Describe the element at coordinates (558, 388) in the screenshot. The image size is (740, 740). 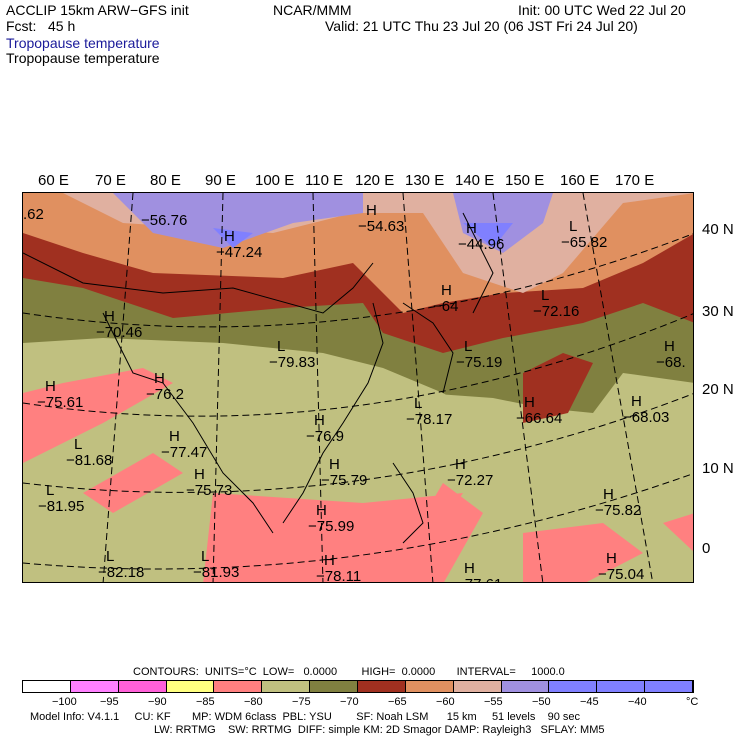
I see `band-70-65-patch` at that location.